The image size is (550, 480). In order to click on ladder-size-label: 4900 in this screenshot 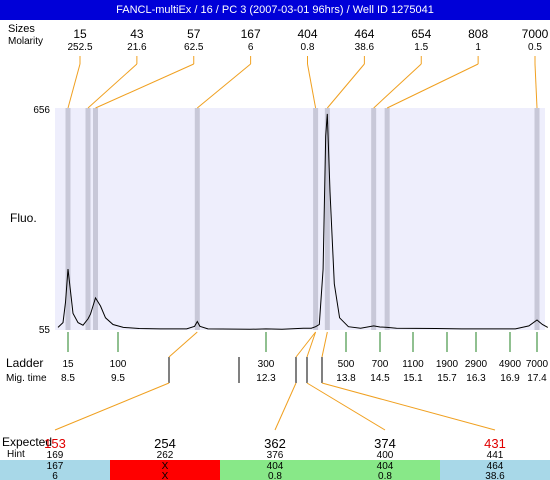, I will do `click(510, 364)`.